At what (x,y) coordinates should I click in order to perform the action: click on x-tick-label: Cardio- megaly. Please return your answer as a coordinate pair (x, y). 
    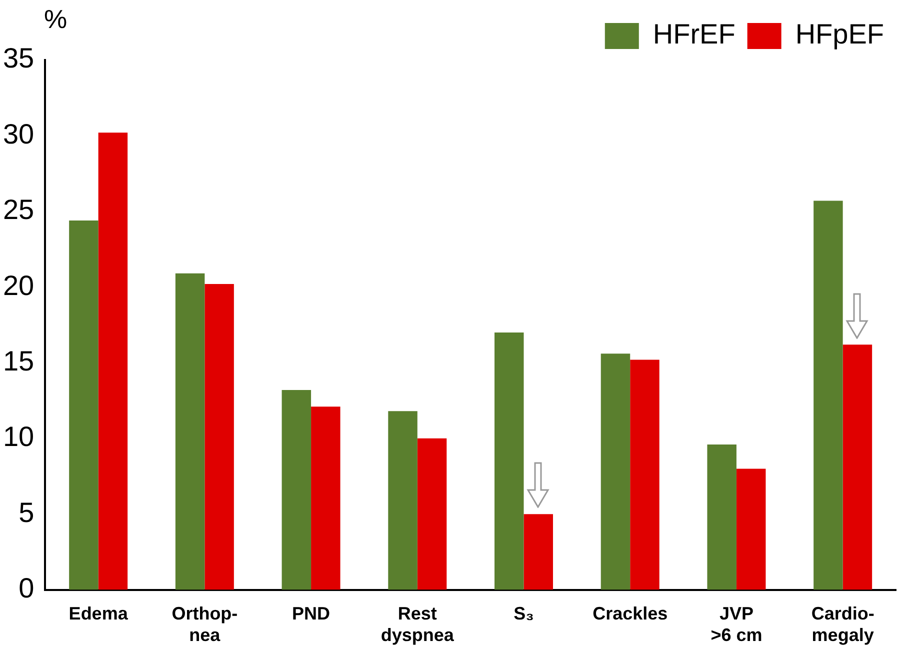
    Looking at the image, I should click on (842, 625).